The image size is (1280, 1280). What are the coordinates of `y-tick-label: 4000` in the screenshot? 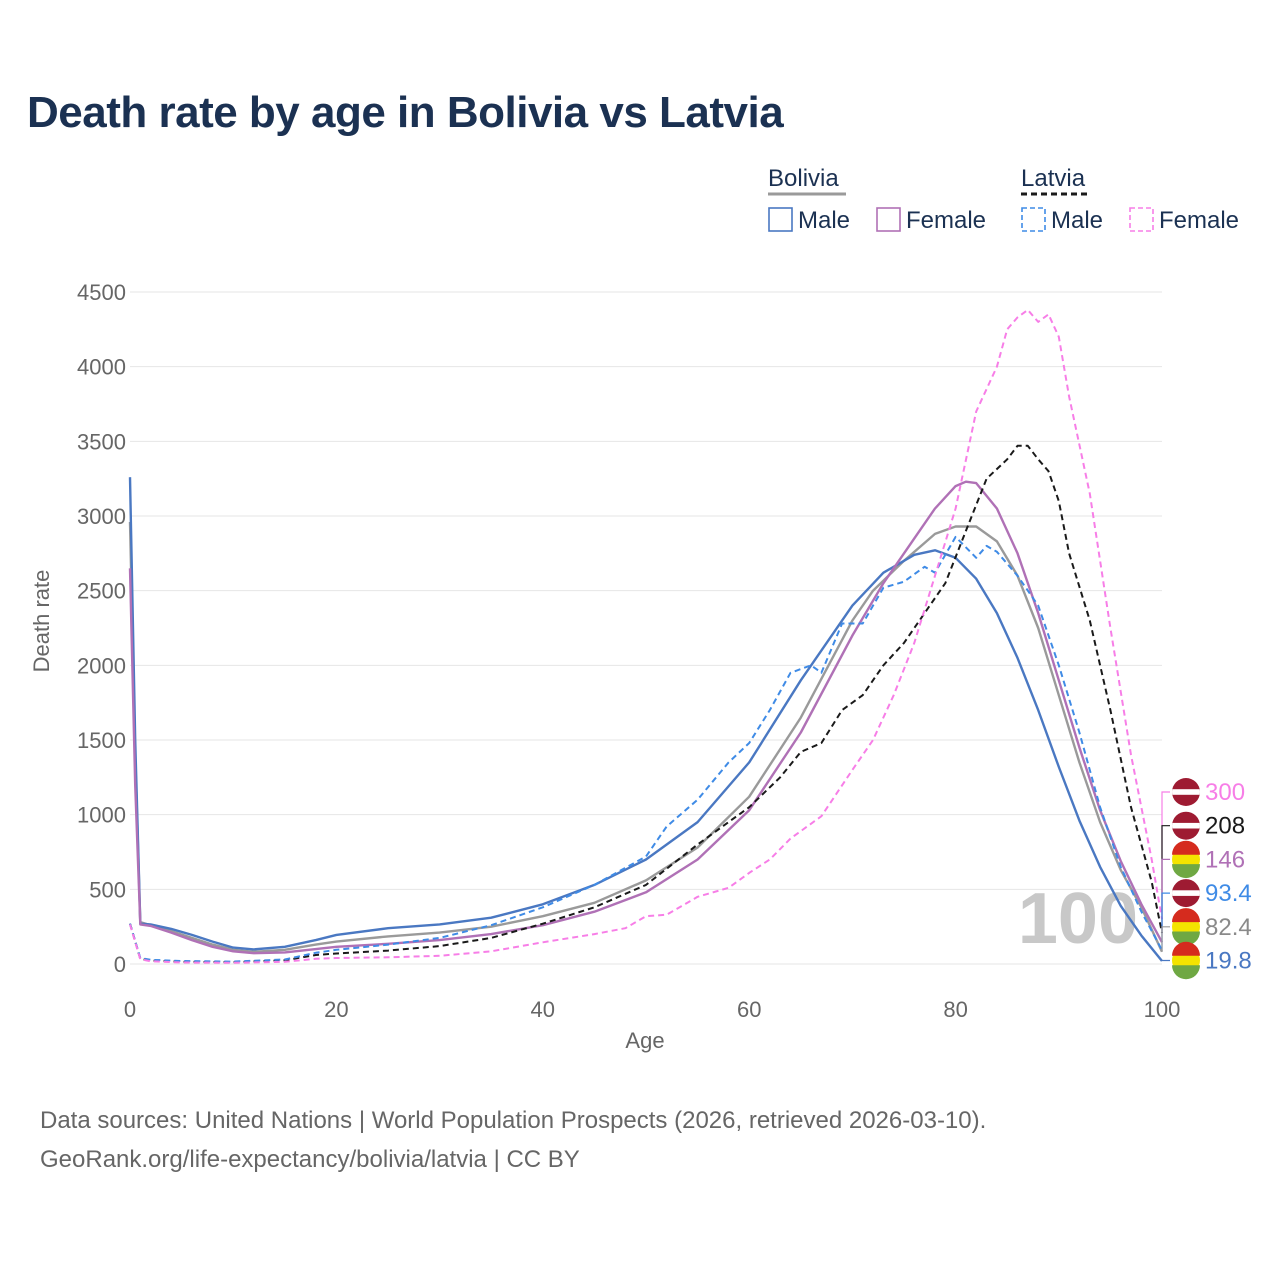 It's located at (101, 367).